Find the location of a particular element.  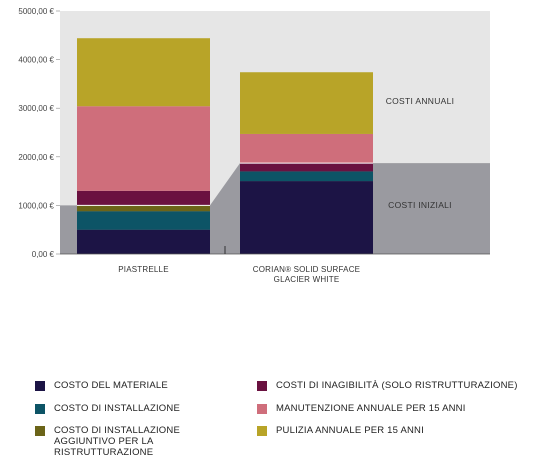

legend-label: COSTO DEL MATERIALE is located at coordinates (111, 385).